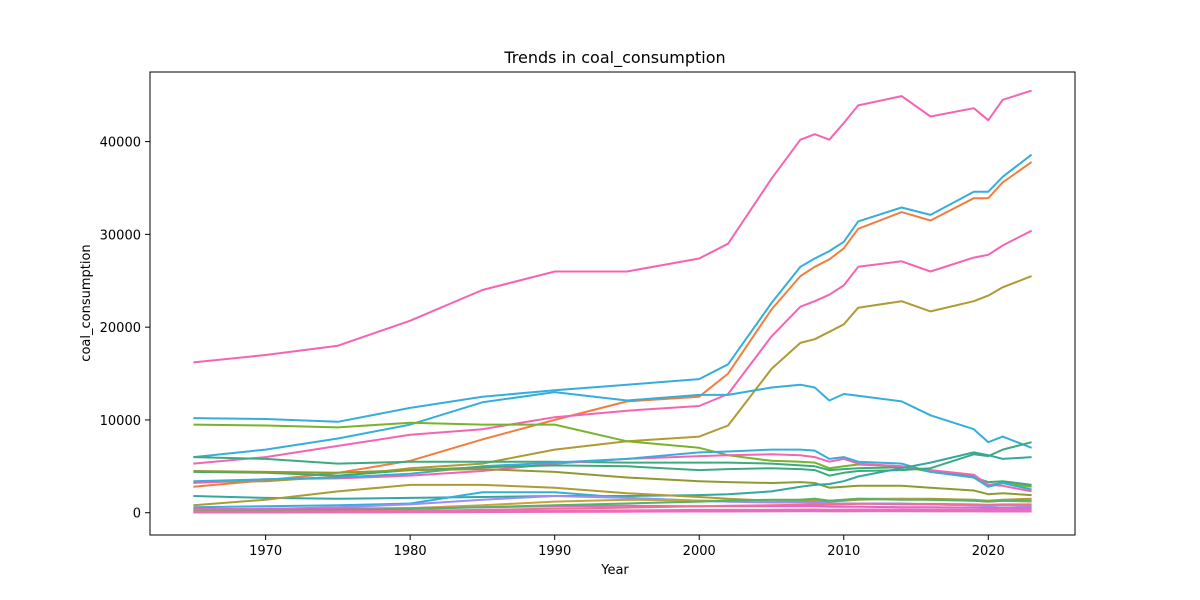  What do you see at coordinates (988, 551) in the screenshot?
I see `x-tick-label: 2020` at bounding box center [988, 551].